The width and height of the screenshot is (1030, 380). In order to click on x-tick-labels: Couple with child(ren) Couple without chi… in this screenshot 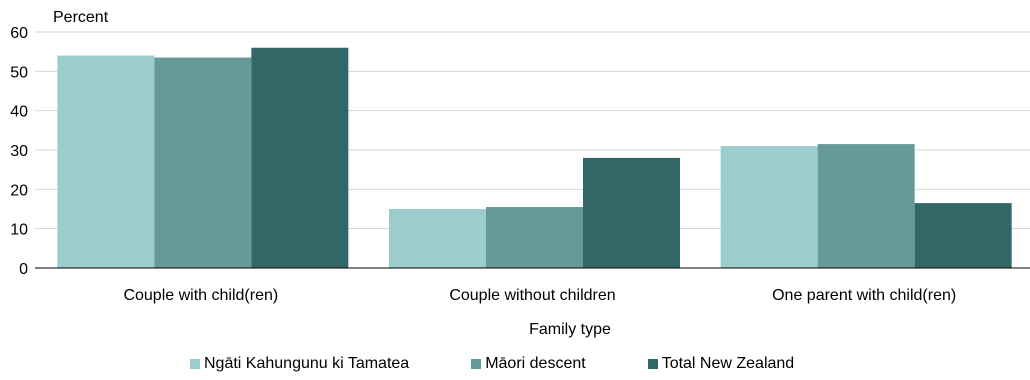, I will do `click(539, 295)`.